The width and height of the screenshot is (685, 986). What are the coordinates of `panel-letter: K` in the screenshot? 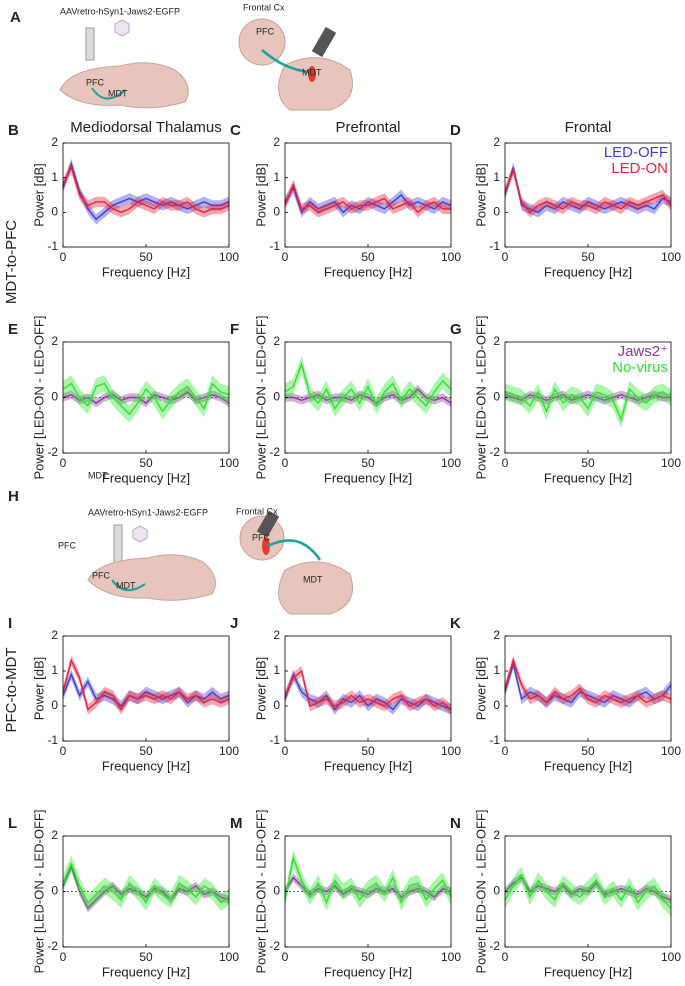 It's located at (455, 623).